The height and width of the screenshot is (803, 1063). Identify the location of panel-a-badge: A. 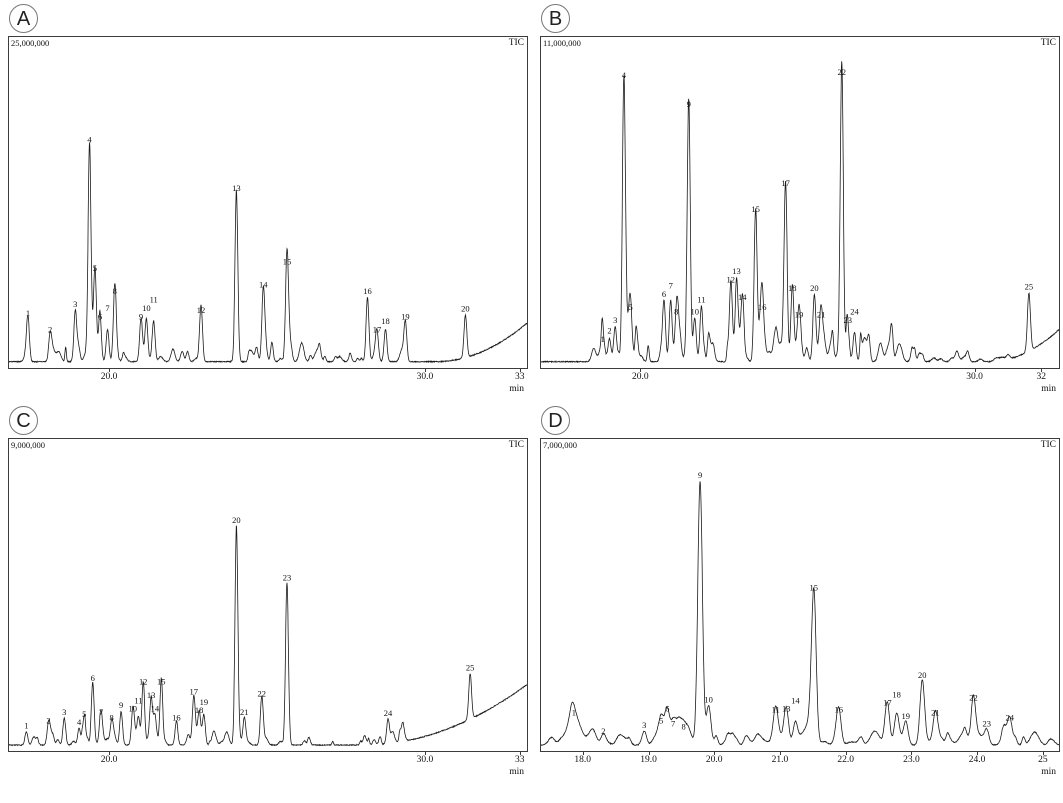
(23, 18).